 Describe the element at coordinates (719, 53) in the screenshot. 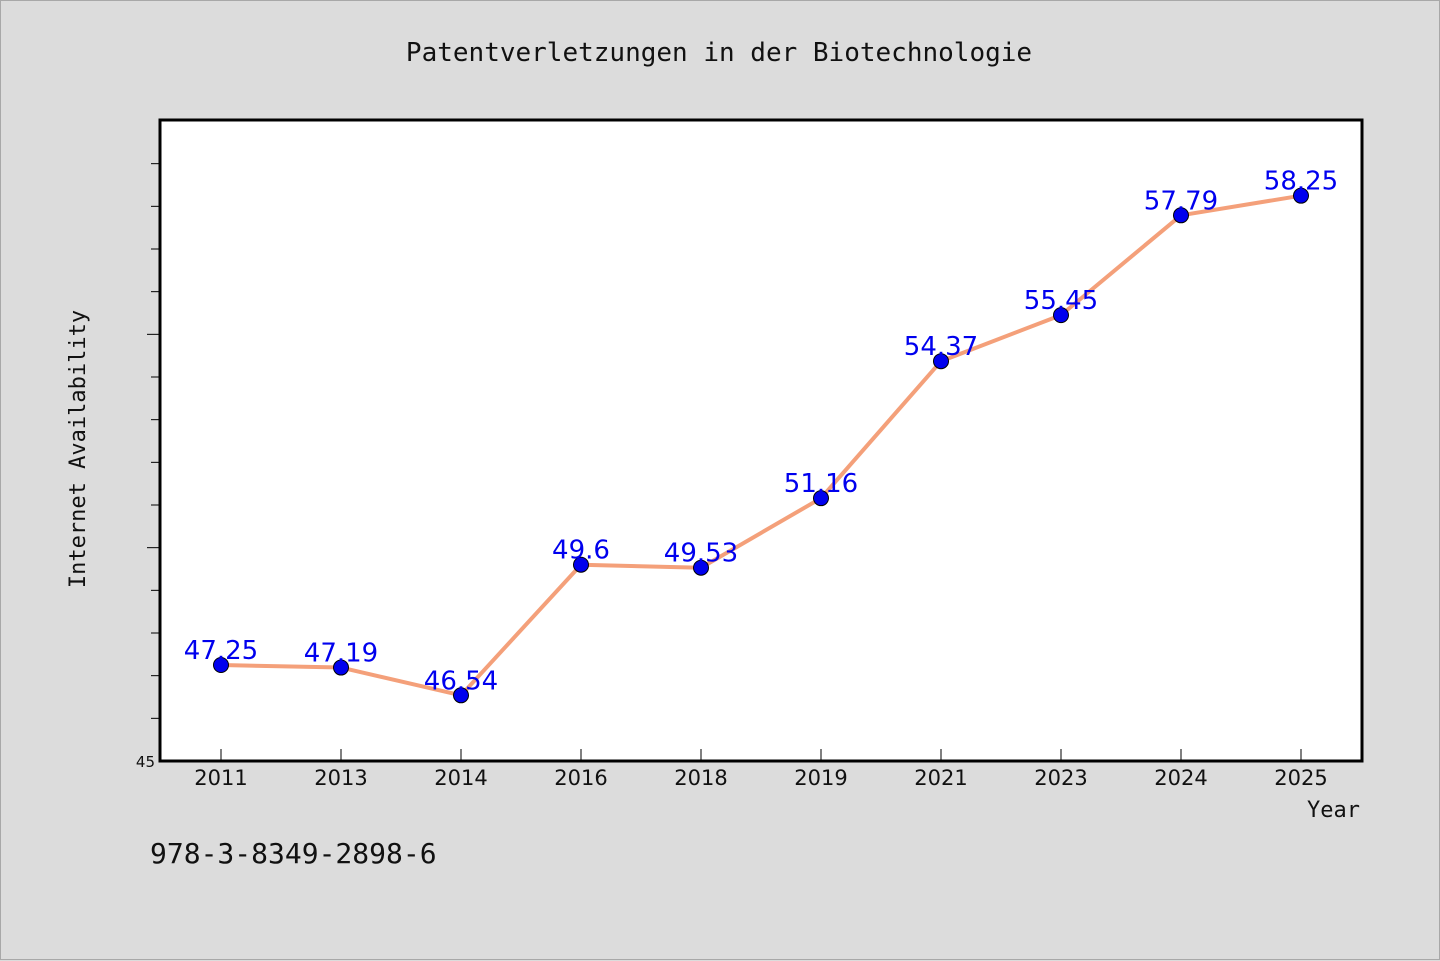

I see `chart-title: Patentverletzungen in der Biotechnologie` at that location.